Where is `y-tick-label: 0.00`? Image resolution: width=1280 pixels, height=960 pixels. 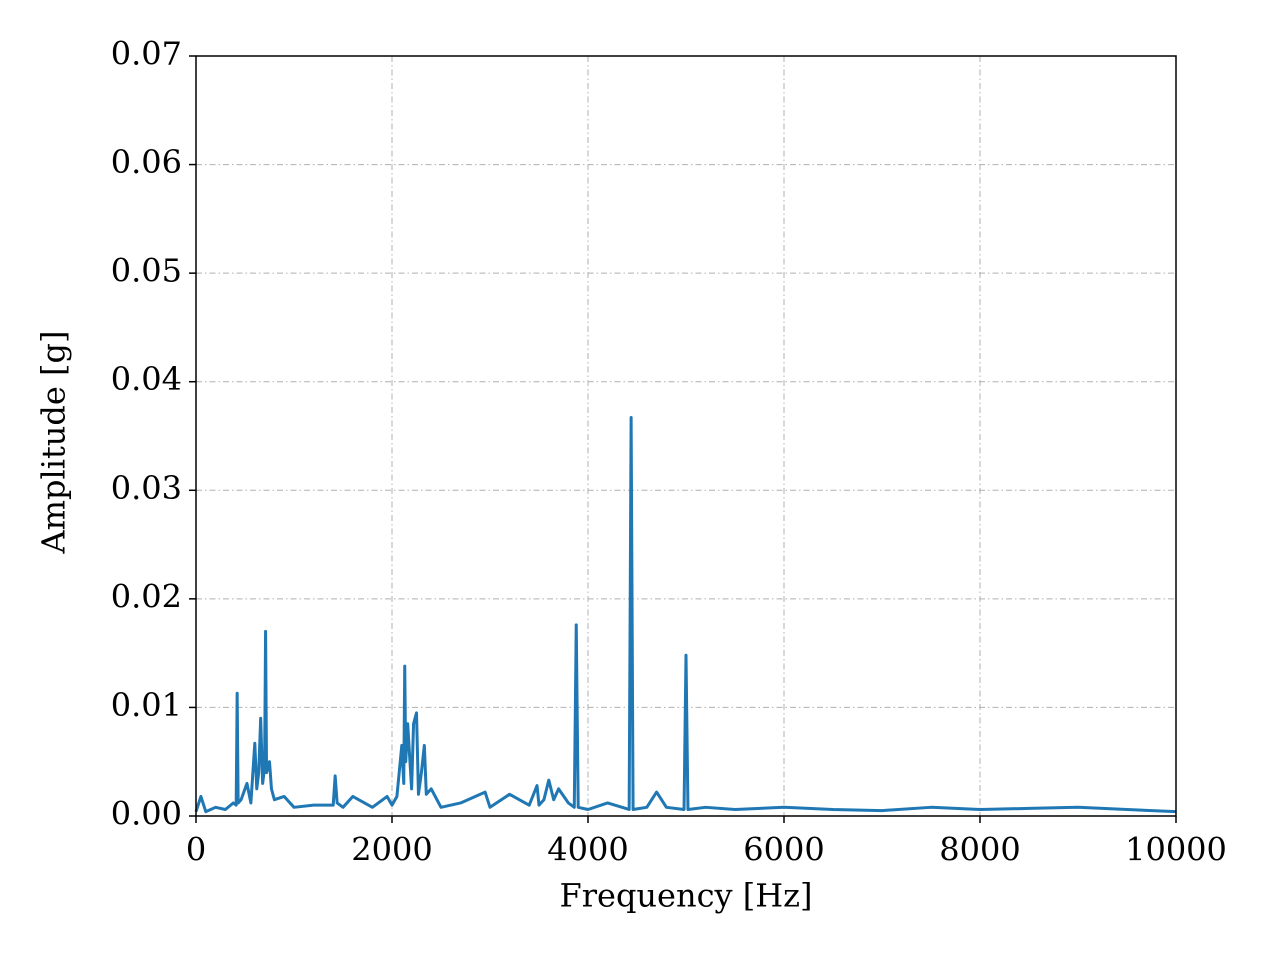
y-tick-label: 0.00 is located at coordinates (146, 814).